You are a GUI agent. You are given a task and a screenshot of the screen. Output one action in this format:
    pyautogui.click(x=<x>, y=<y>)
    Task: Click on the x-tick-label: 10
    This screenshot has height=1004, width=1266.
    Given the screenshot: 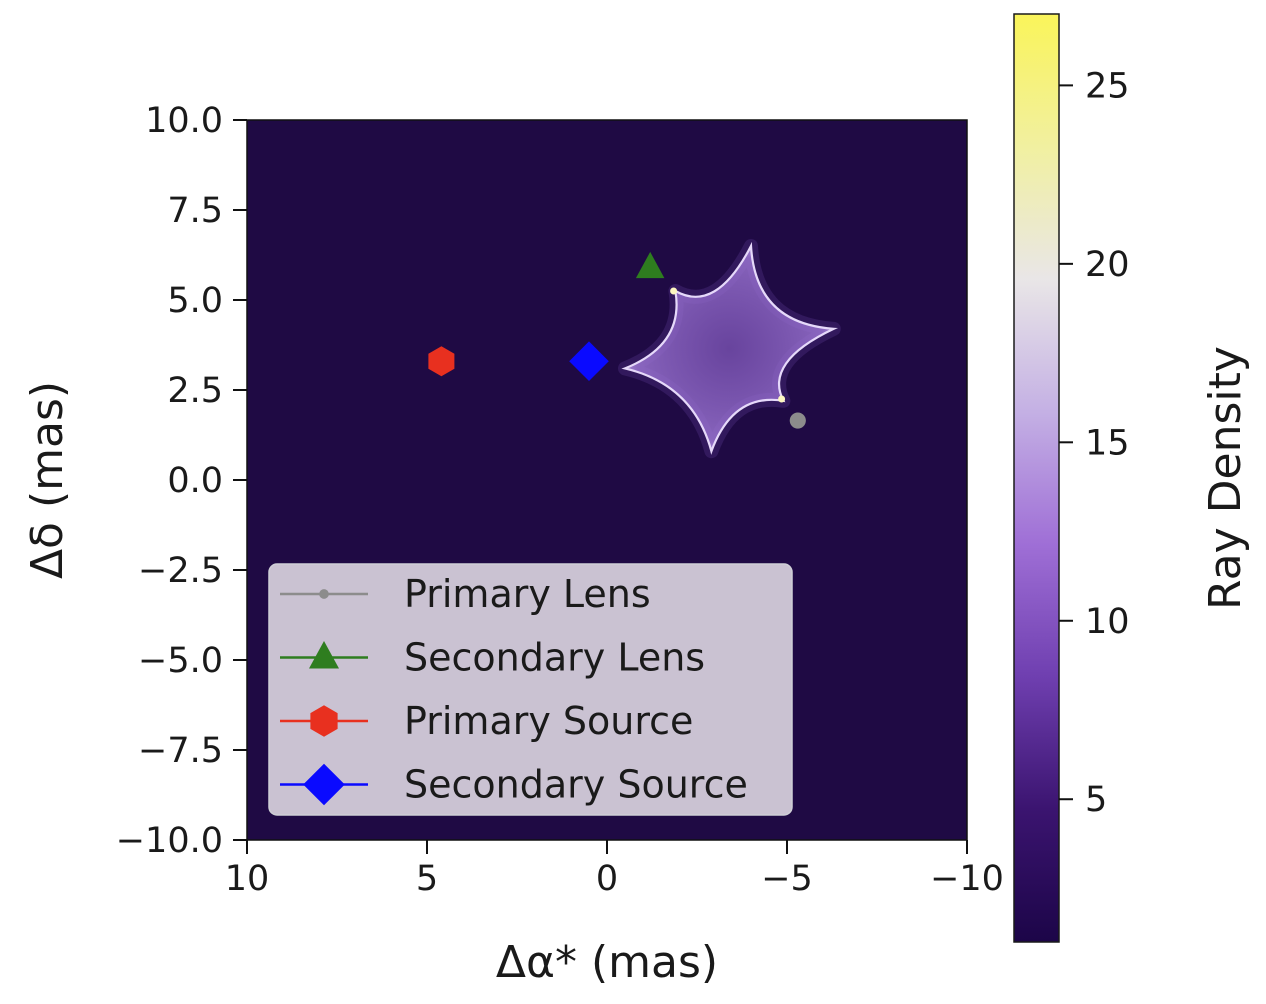 What is the action you would take?
    pyautogui.click(x=247, y=879)
    